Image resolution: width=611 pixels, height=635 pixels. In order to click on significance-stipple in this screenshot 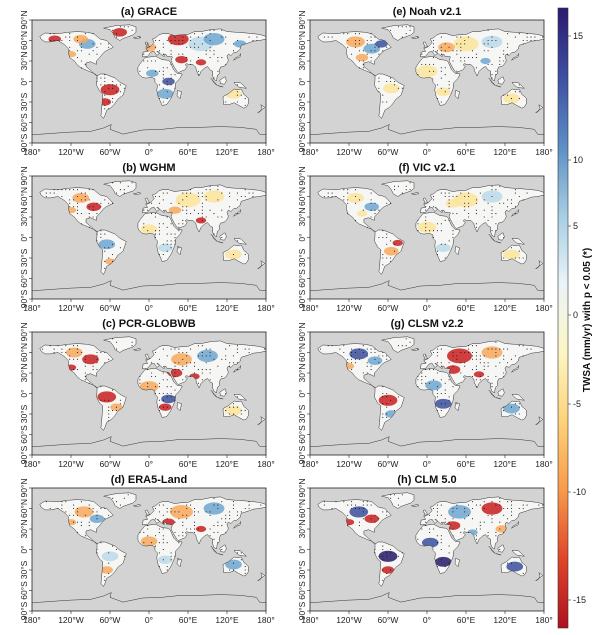, I will do `click(153, 68)`.